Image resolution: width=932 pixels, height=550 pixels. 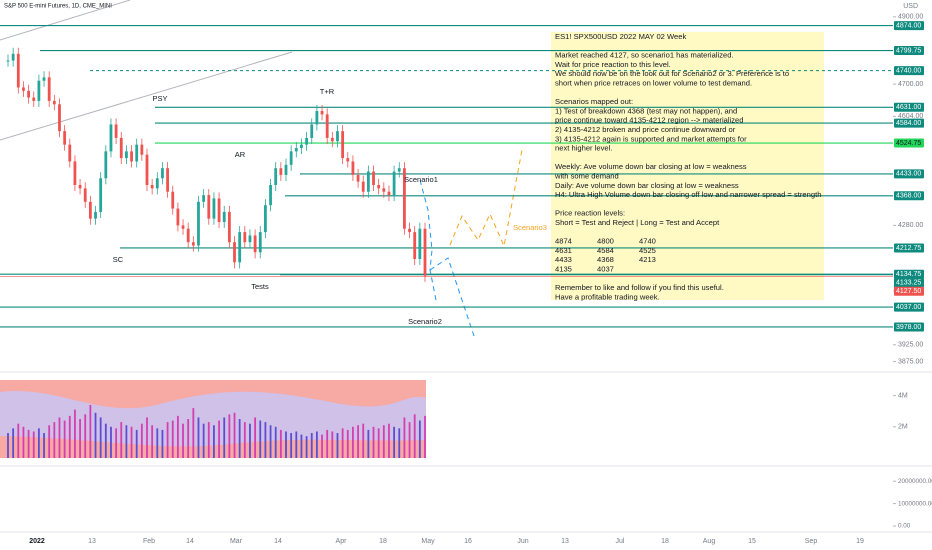 What do you see at coordinates (37, 541) in the screenshot?
I see `date-label: 2022` at bounding box center [37, 541].